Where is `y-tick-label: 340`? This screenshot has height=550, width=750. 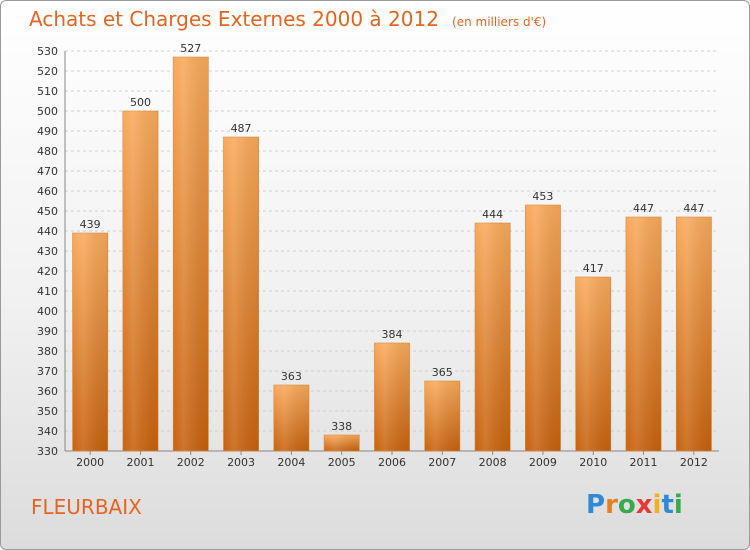
y-tick-label: 340 is located at coordinates (47, 431).